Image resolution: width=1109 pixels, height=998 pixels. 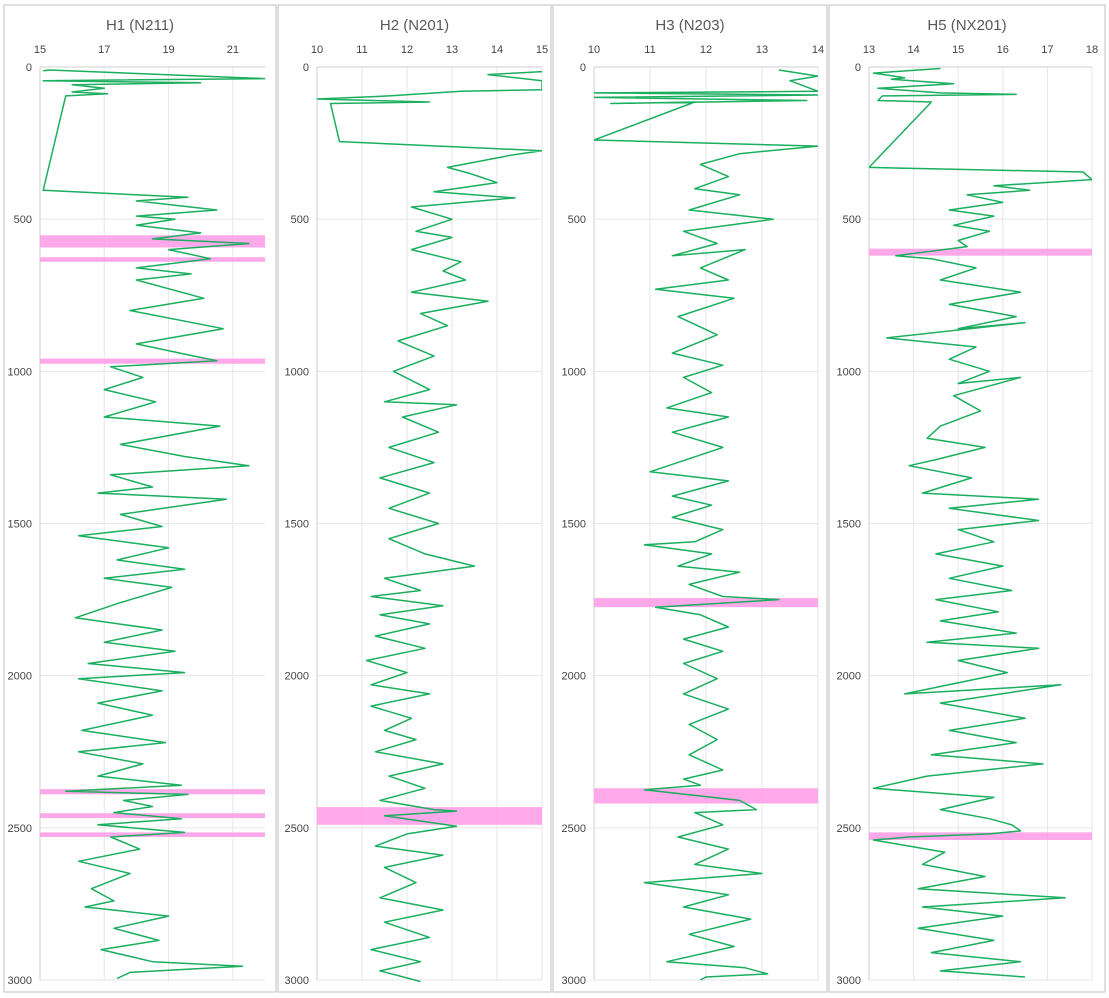 I want to click on panel-title: H2 (N201), so click(x=414, y=25).